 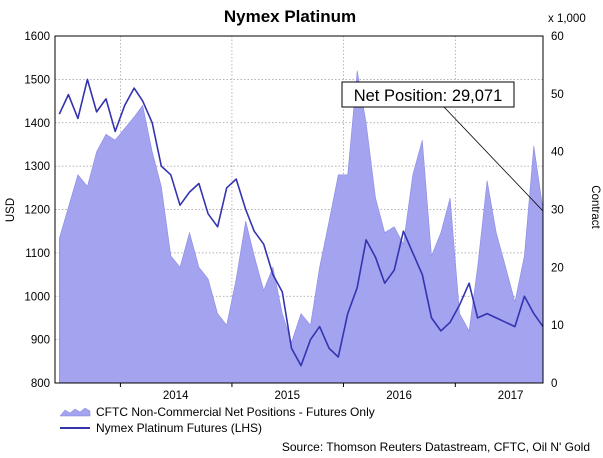 What do you see at coordinates (179, 428) in the screenshot?
I see `legend-label-line: Nymex Platinum Futures (LHS)` at bounding box center [179, 428].